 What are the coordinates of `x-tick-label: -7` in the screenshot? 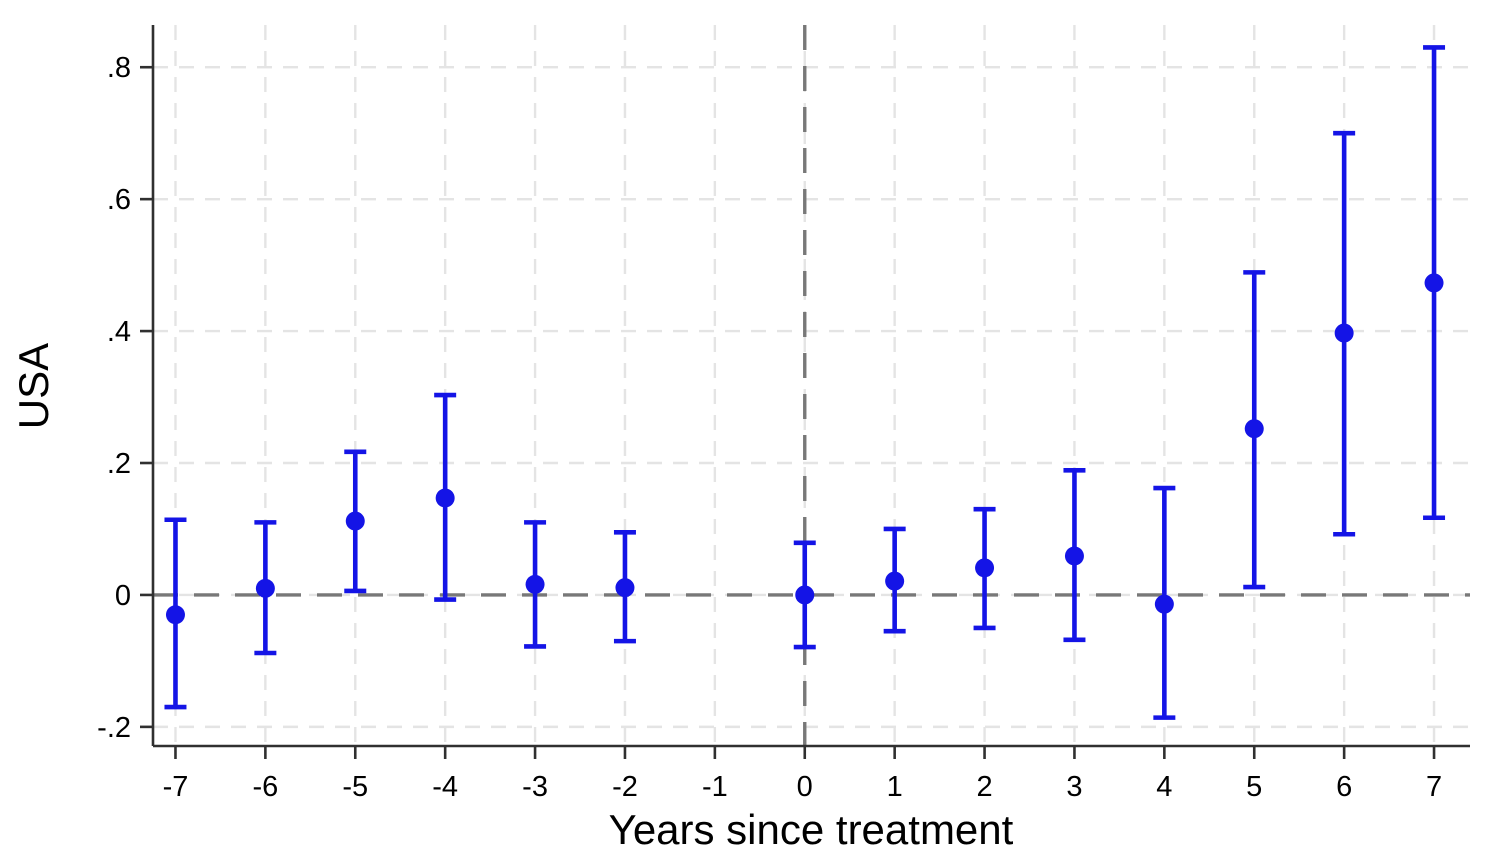 It's located at (176, 787).